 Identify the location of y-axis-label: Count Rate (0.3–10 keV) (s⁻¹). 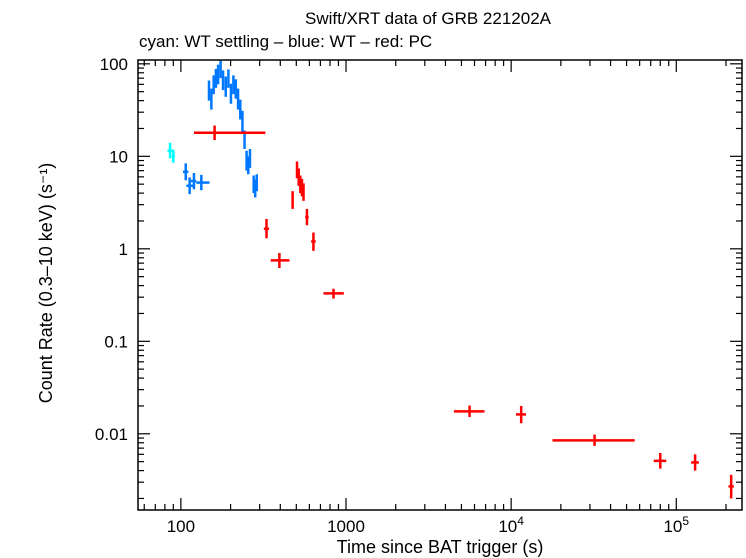
(46, 283).